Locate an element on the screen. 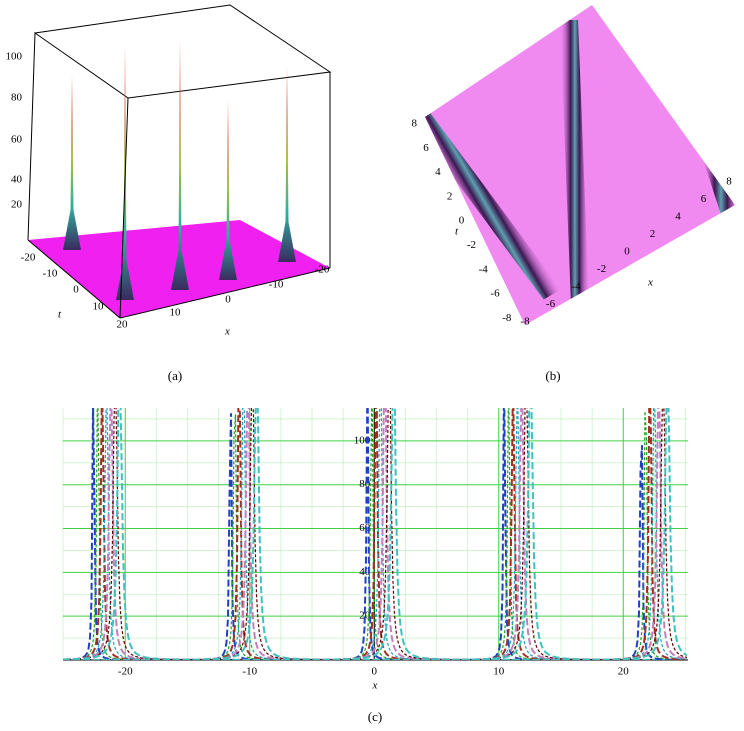 The image size is (744, 731). t-tick-label: 8 is located at coordinates (415, 124).